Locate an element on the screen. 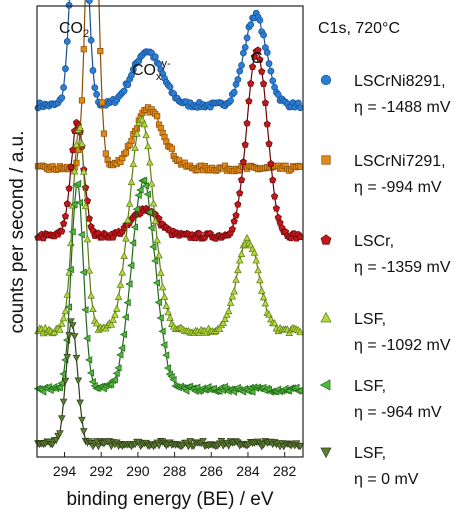 This screenshot has height=517, width=473. legend-series-eta: η = 0 mV is located at coordinates (386, 479).